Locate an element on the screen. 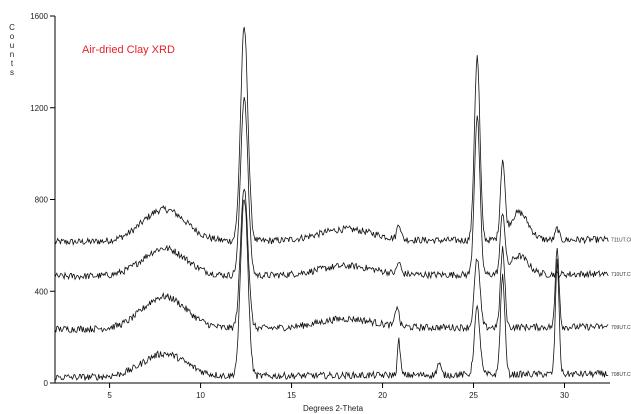 The height and width of the screenshot is (414, 631). series-label: 709UT.CP is located at coordinates (621, 328).